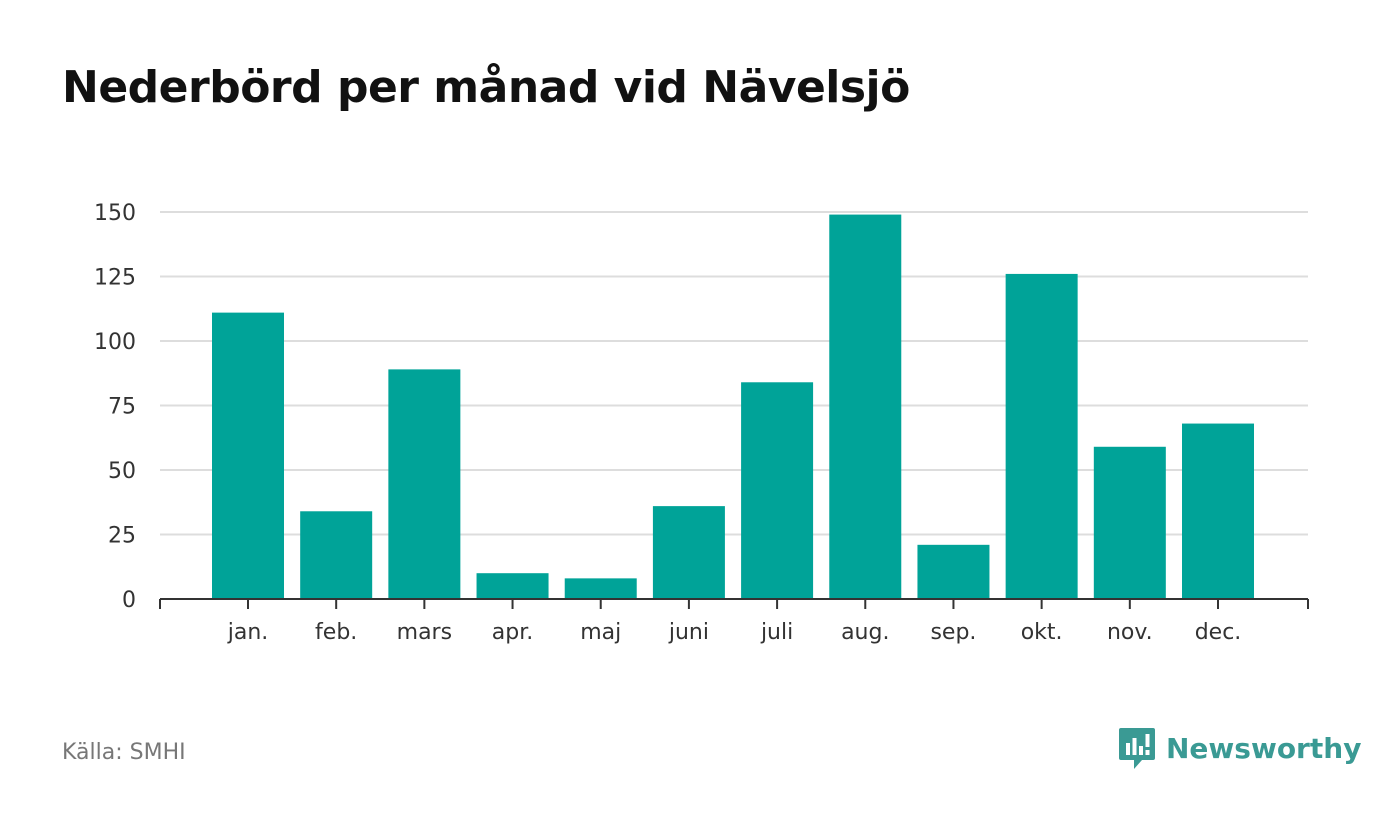  Describe the element at coordinates (1264, 748) in the screenshot. I see `brand-name: Newsworthy` at that location.